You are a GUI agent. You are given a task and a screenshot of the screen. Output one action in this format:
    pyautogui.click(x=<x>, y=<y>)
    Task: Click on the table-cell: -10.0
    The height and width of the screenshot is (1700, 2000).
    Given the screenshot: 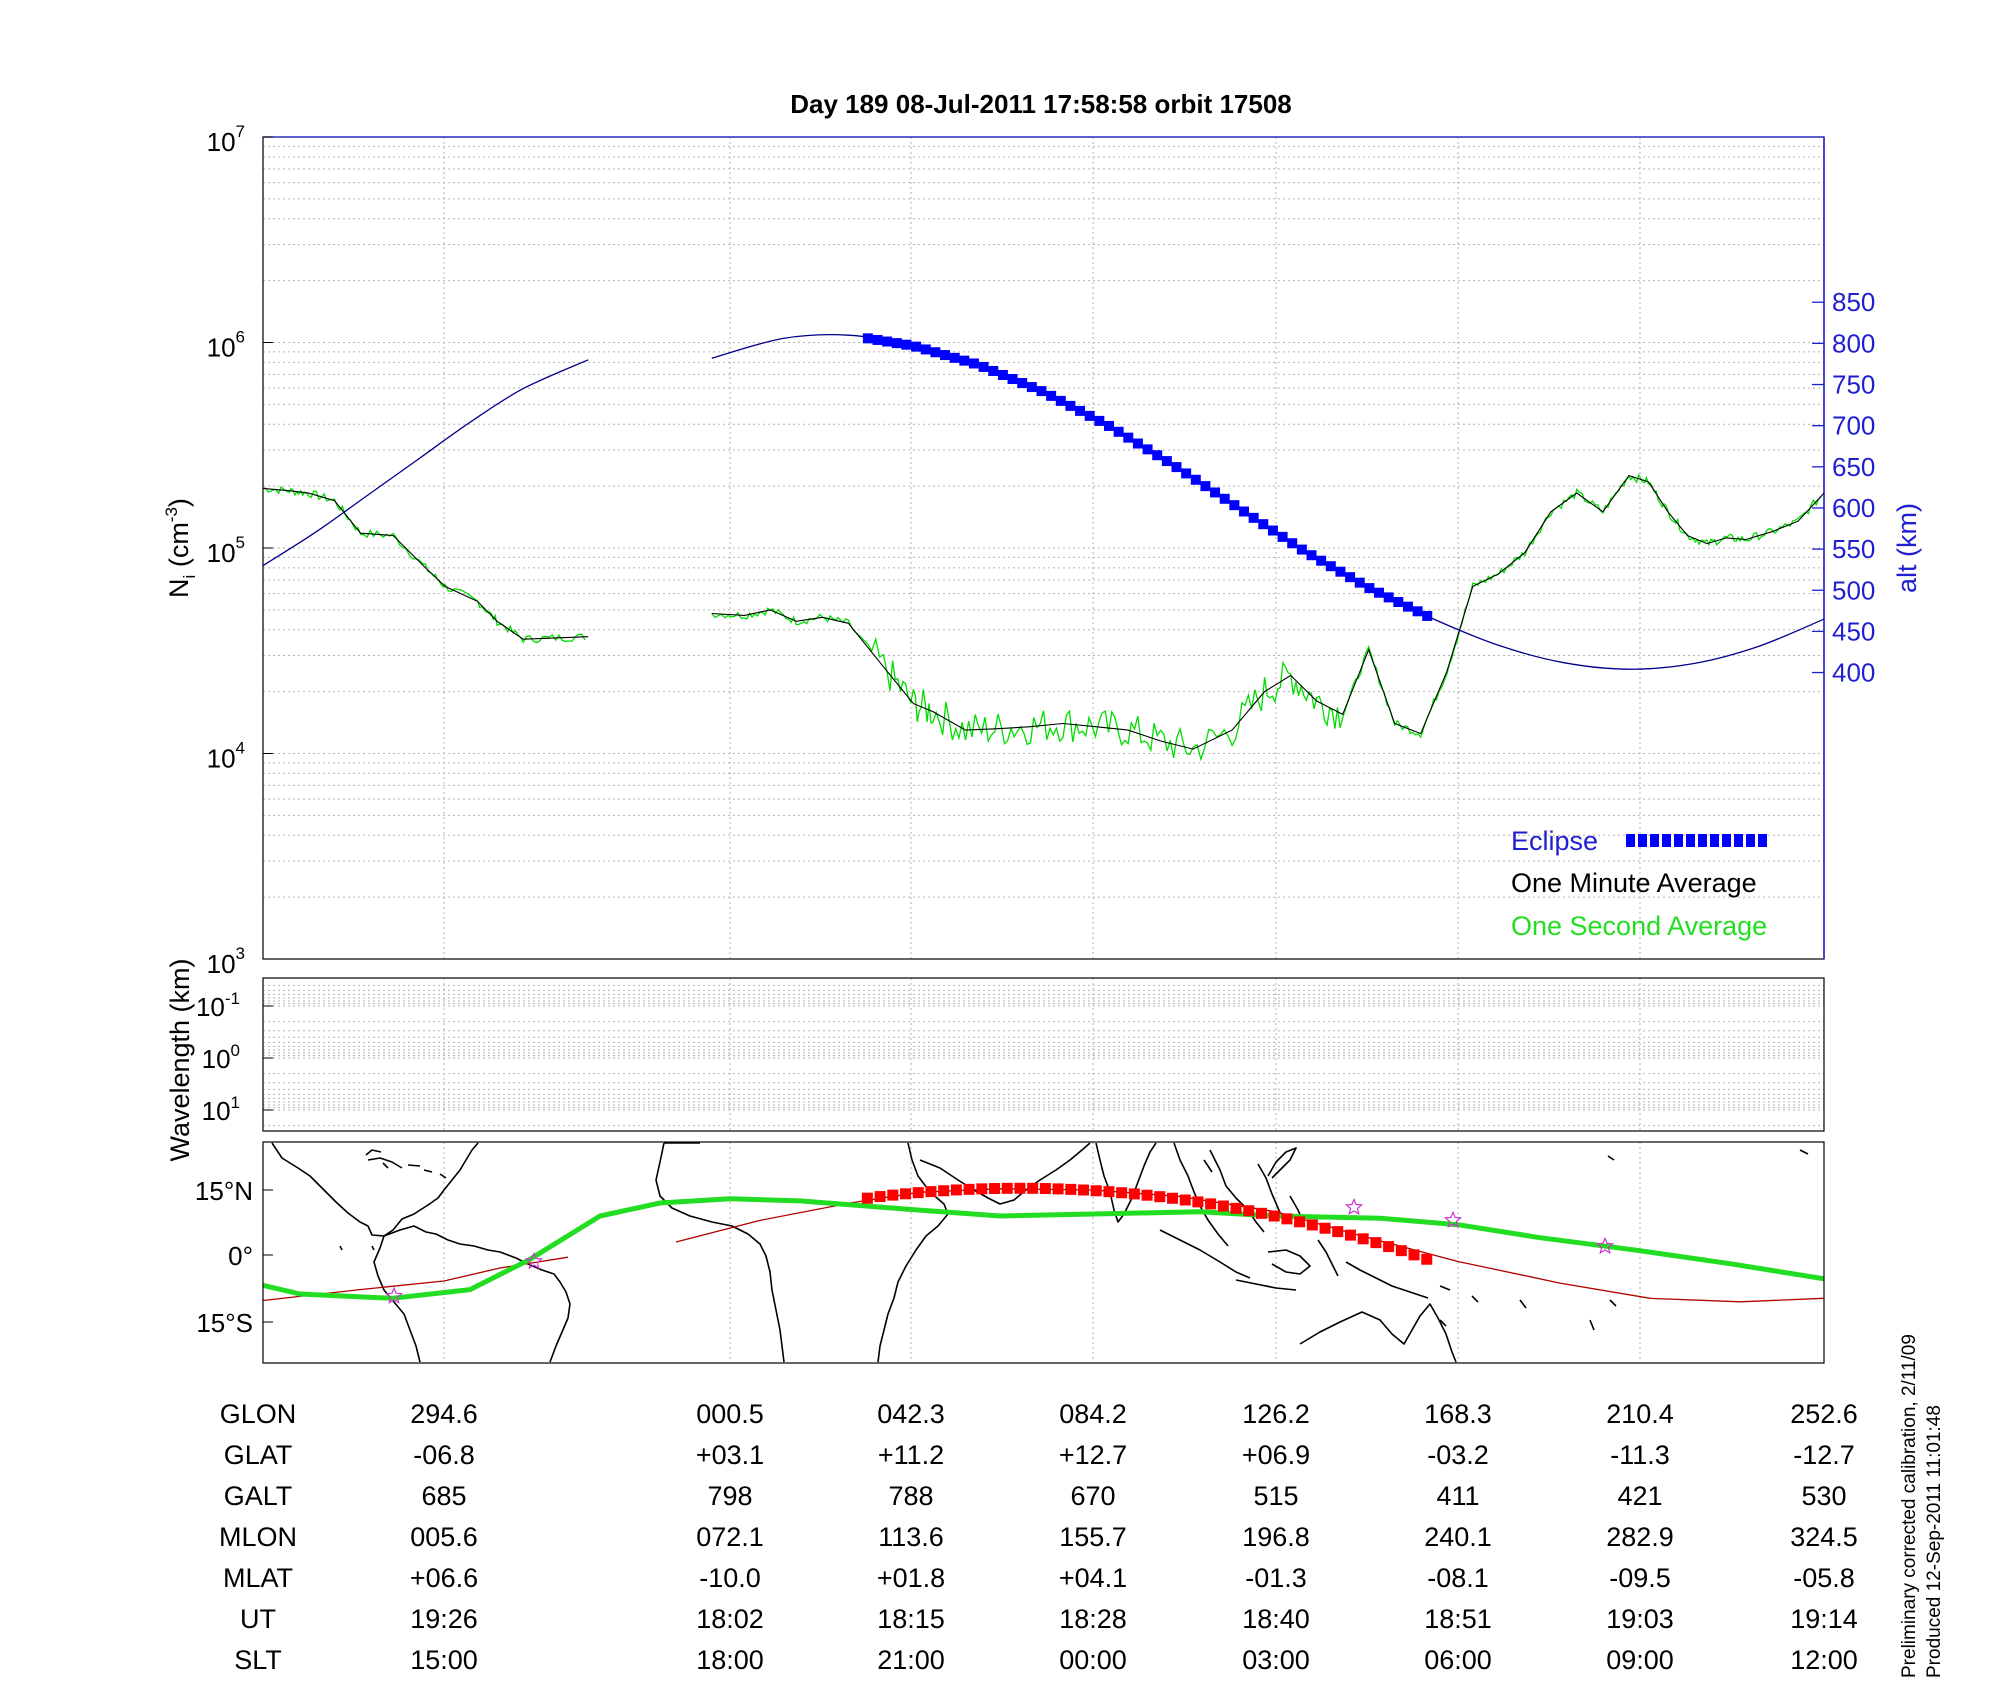 What is the action you would take?
    pyautogui.click(x=730, y=1578)
    